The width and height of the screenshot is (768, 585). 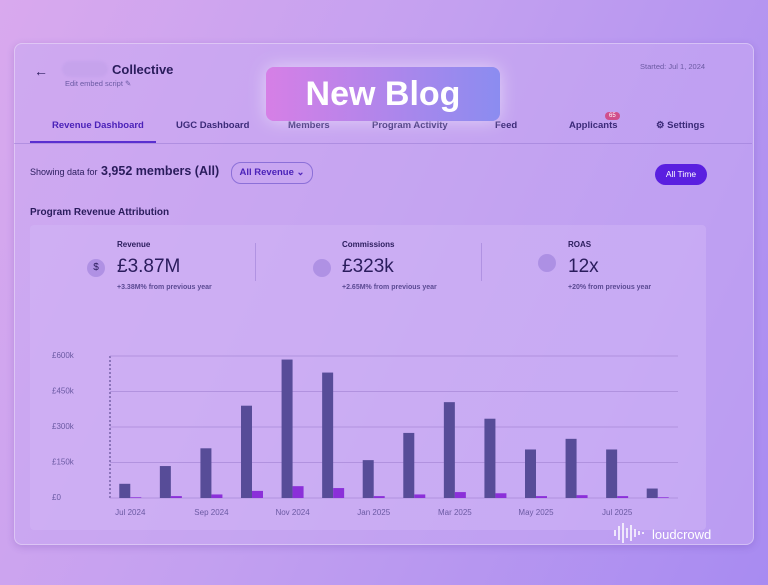 I want to click on y-tick-label: £150k, so click(x=63, y=462).